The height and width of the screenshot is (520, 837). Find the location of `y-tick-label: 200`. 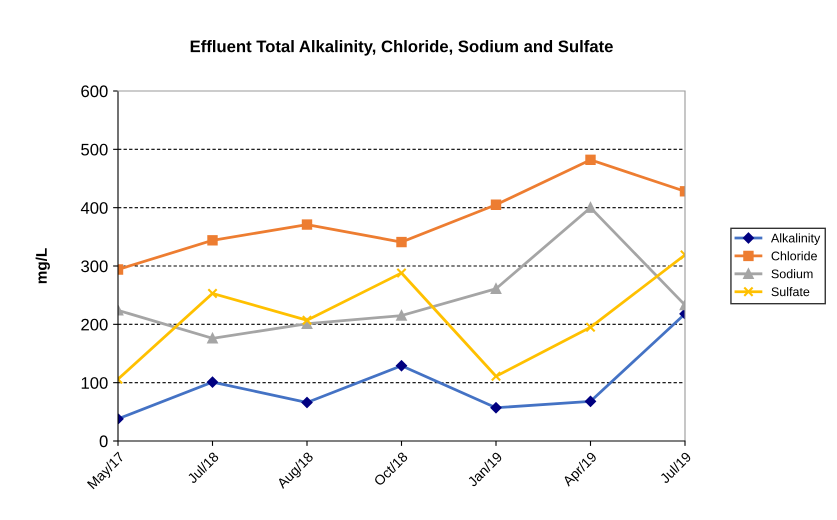

y-tick-label: 200 is located at coordinates (94, 324).